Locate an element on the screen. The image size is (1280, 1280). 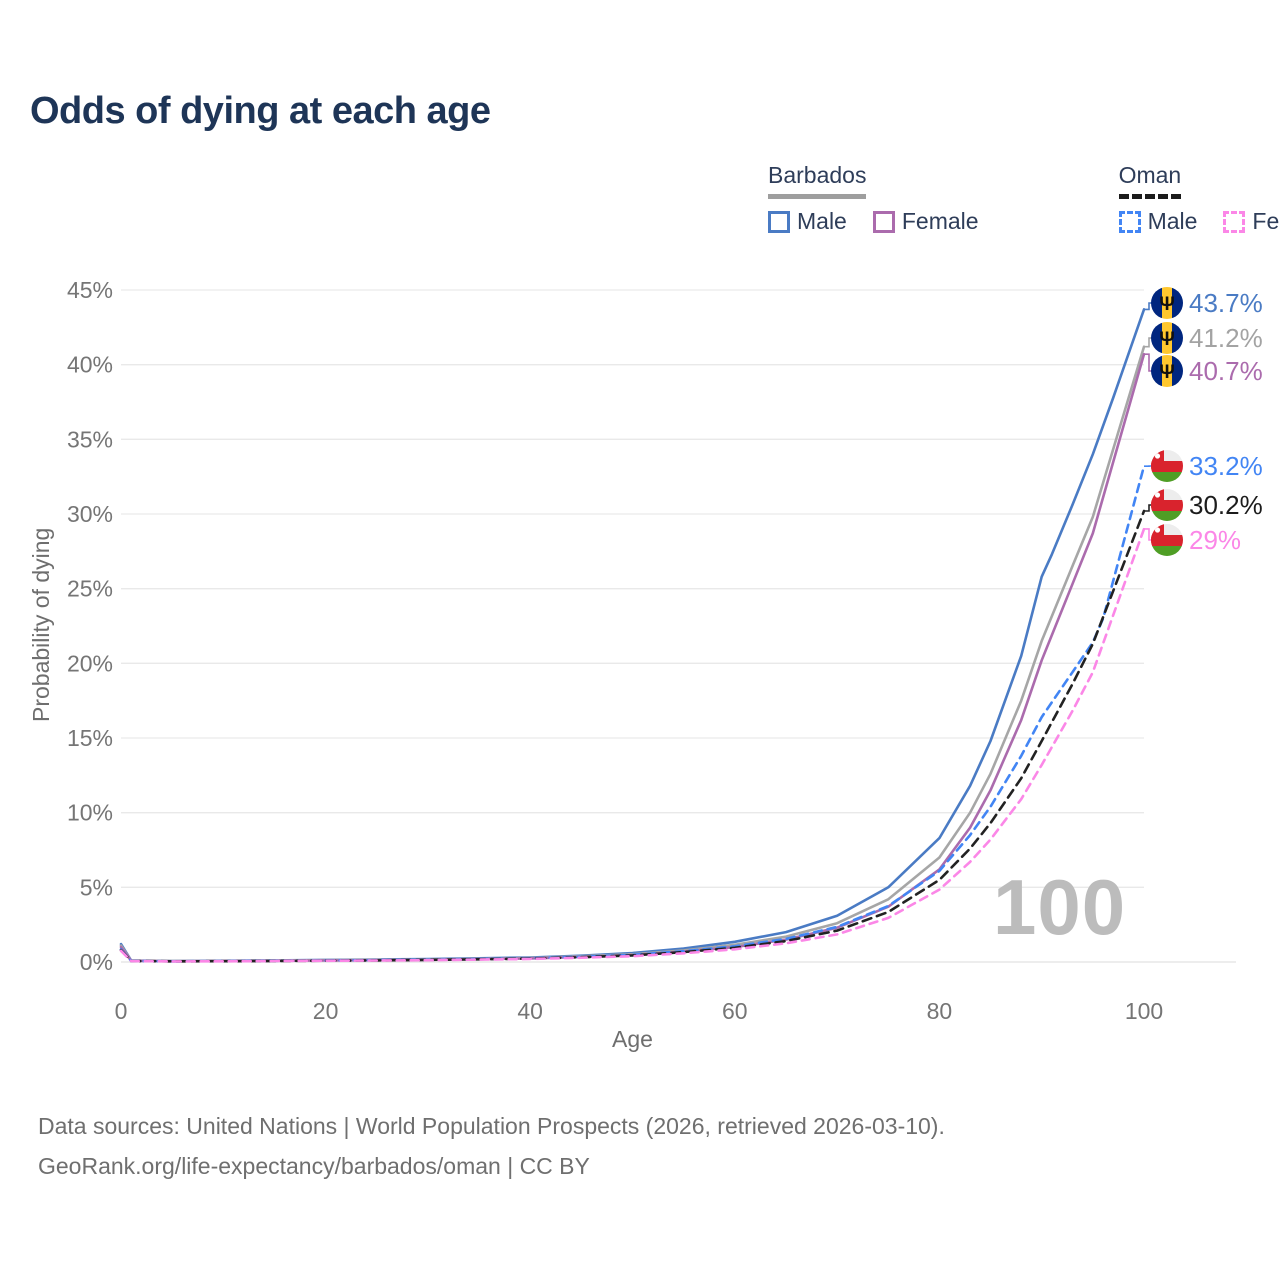
legend-label-oman-female: Female is located at coordinates (1266, 221).